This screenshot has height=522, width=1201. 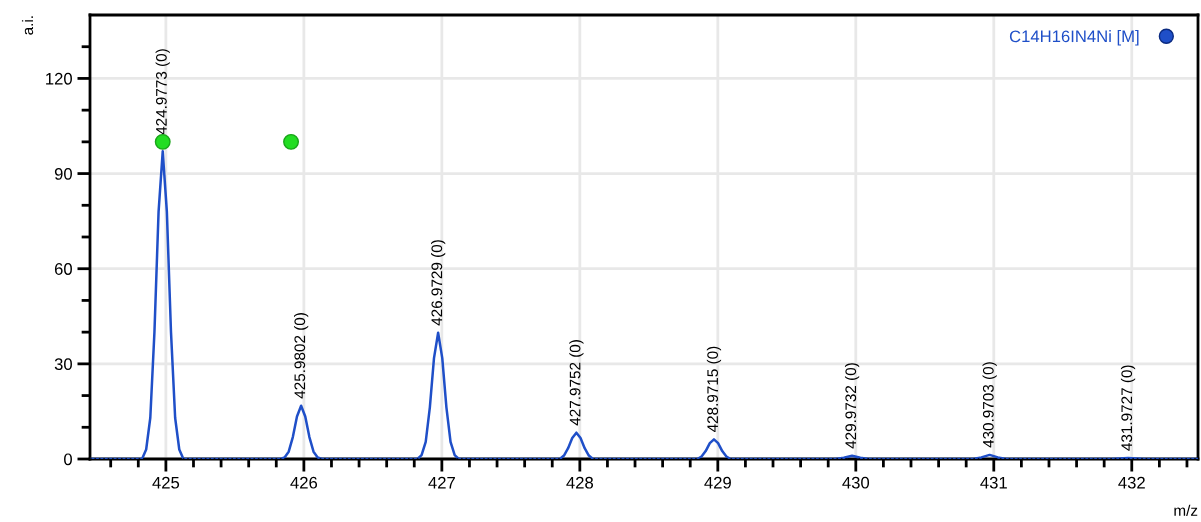 What do you see at coordinates (438, 283) in the screenshot?
I see `annotation: 426.9729 (0)` at bounding box center [438, 283].